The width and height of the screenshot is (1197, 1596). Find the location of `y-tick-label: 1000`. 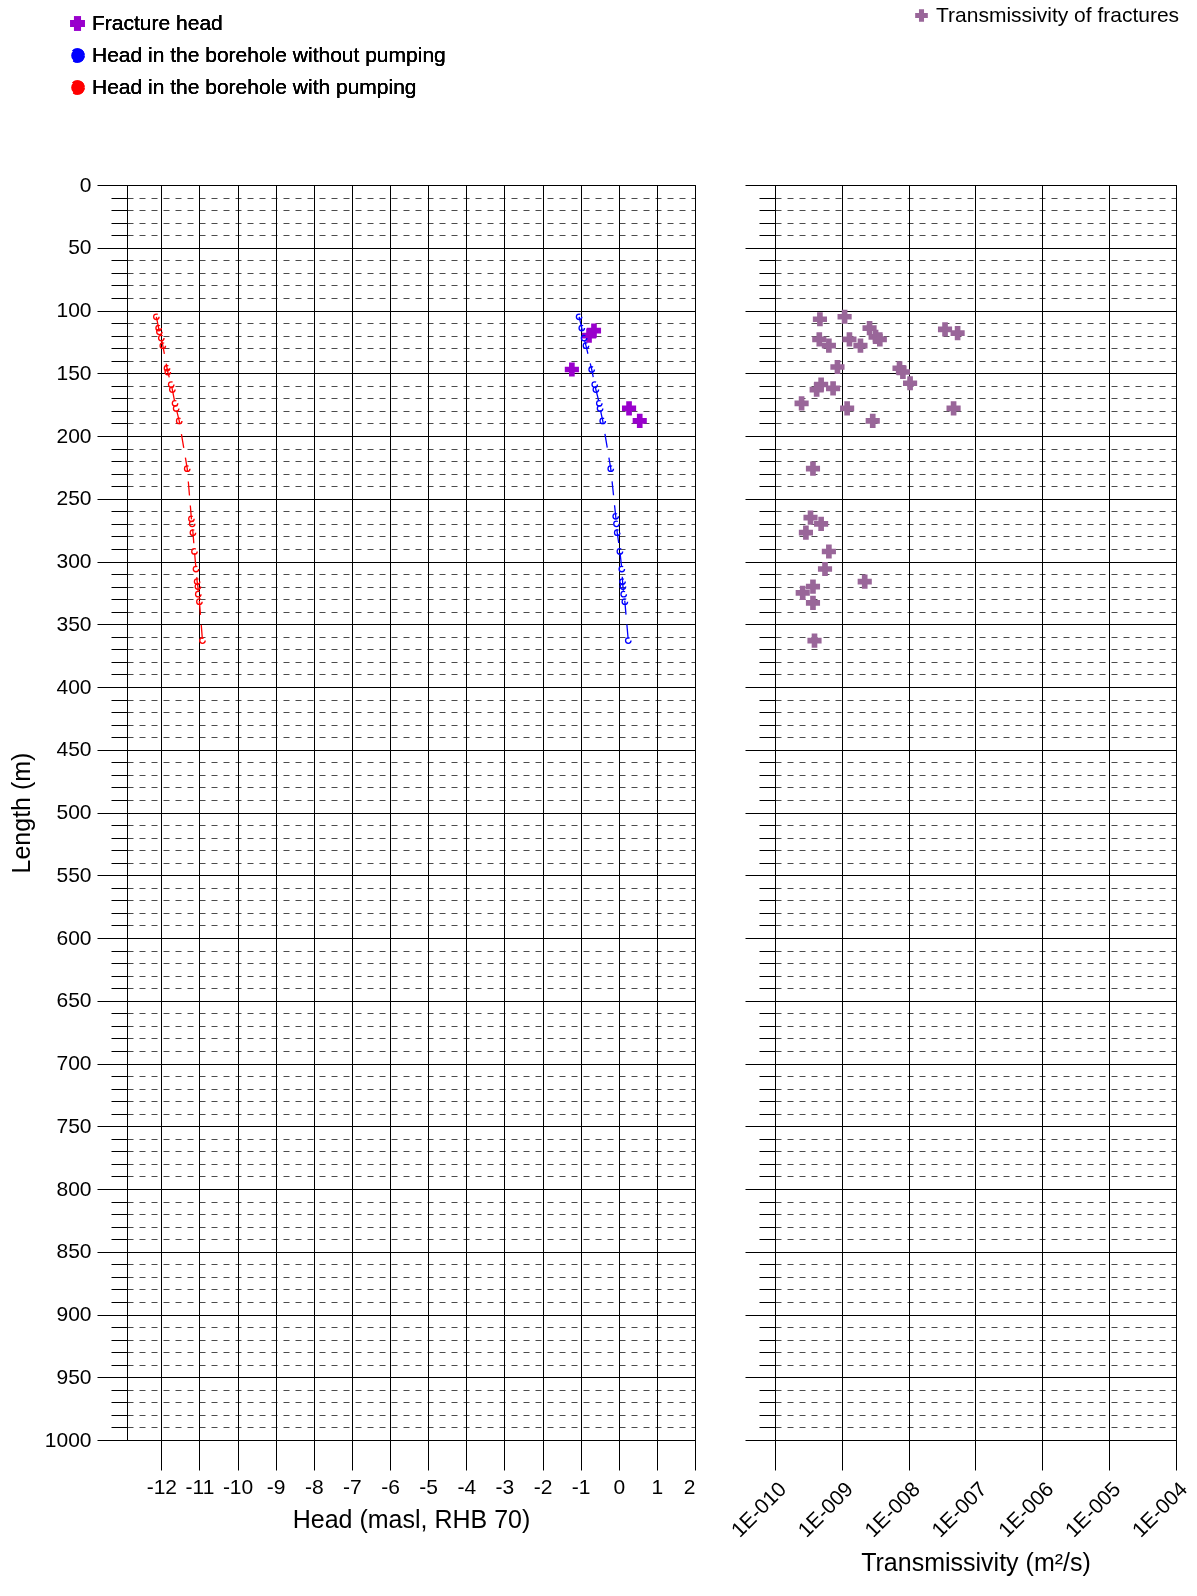

y-tick-label: 1000 is located at coordinates (68, 1439).